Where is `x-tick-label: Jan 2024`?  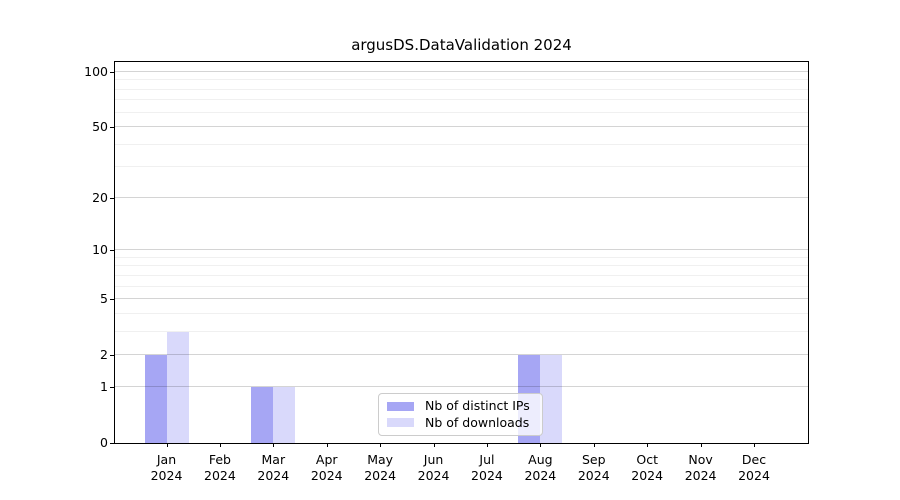 x-tick-label: Jan 2024 is located at coordinates (167, 468).